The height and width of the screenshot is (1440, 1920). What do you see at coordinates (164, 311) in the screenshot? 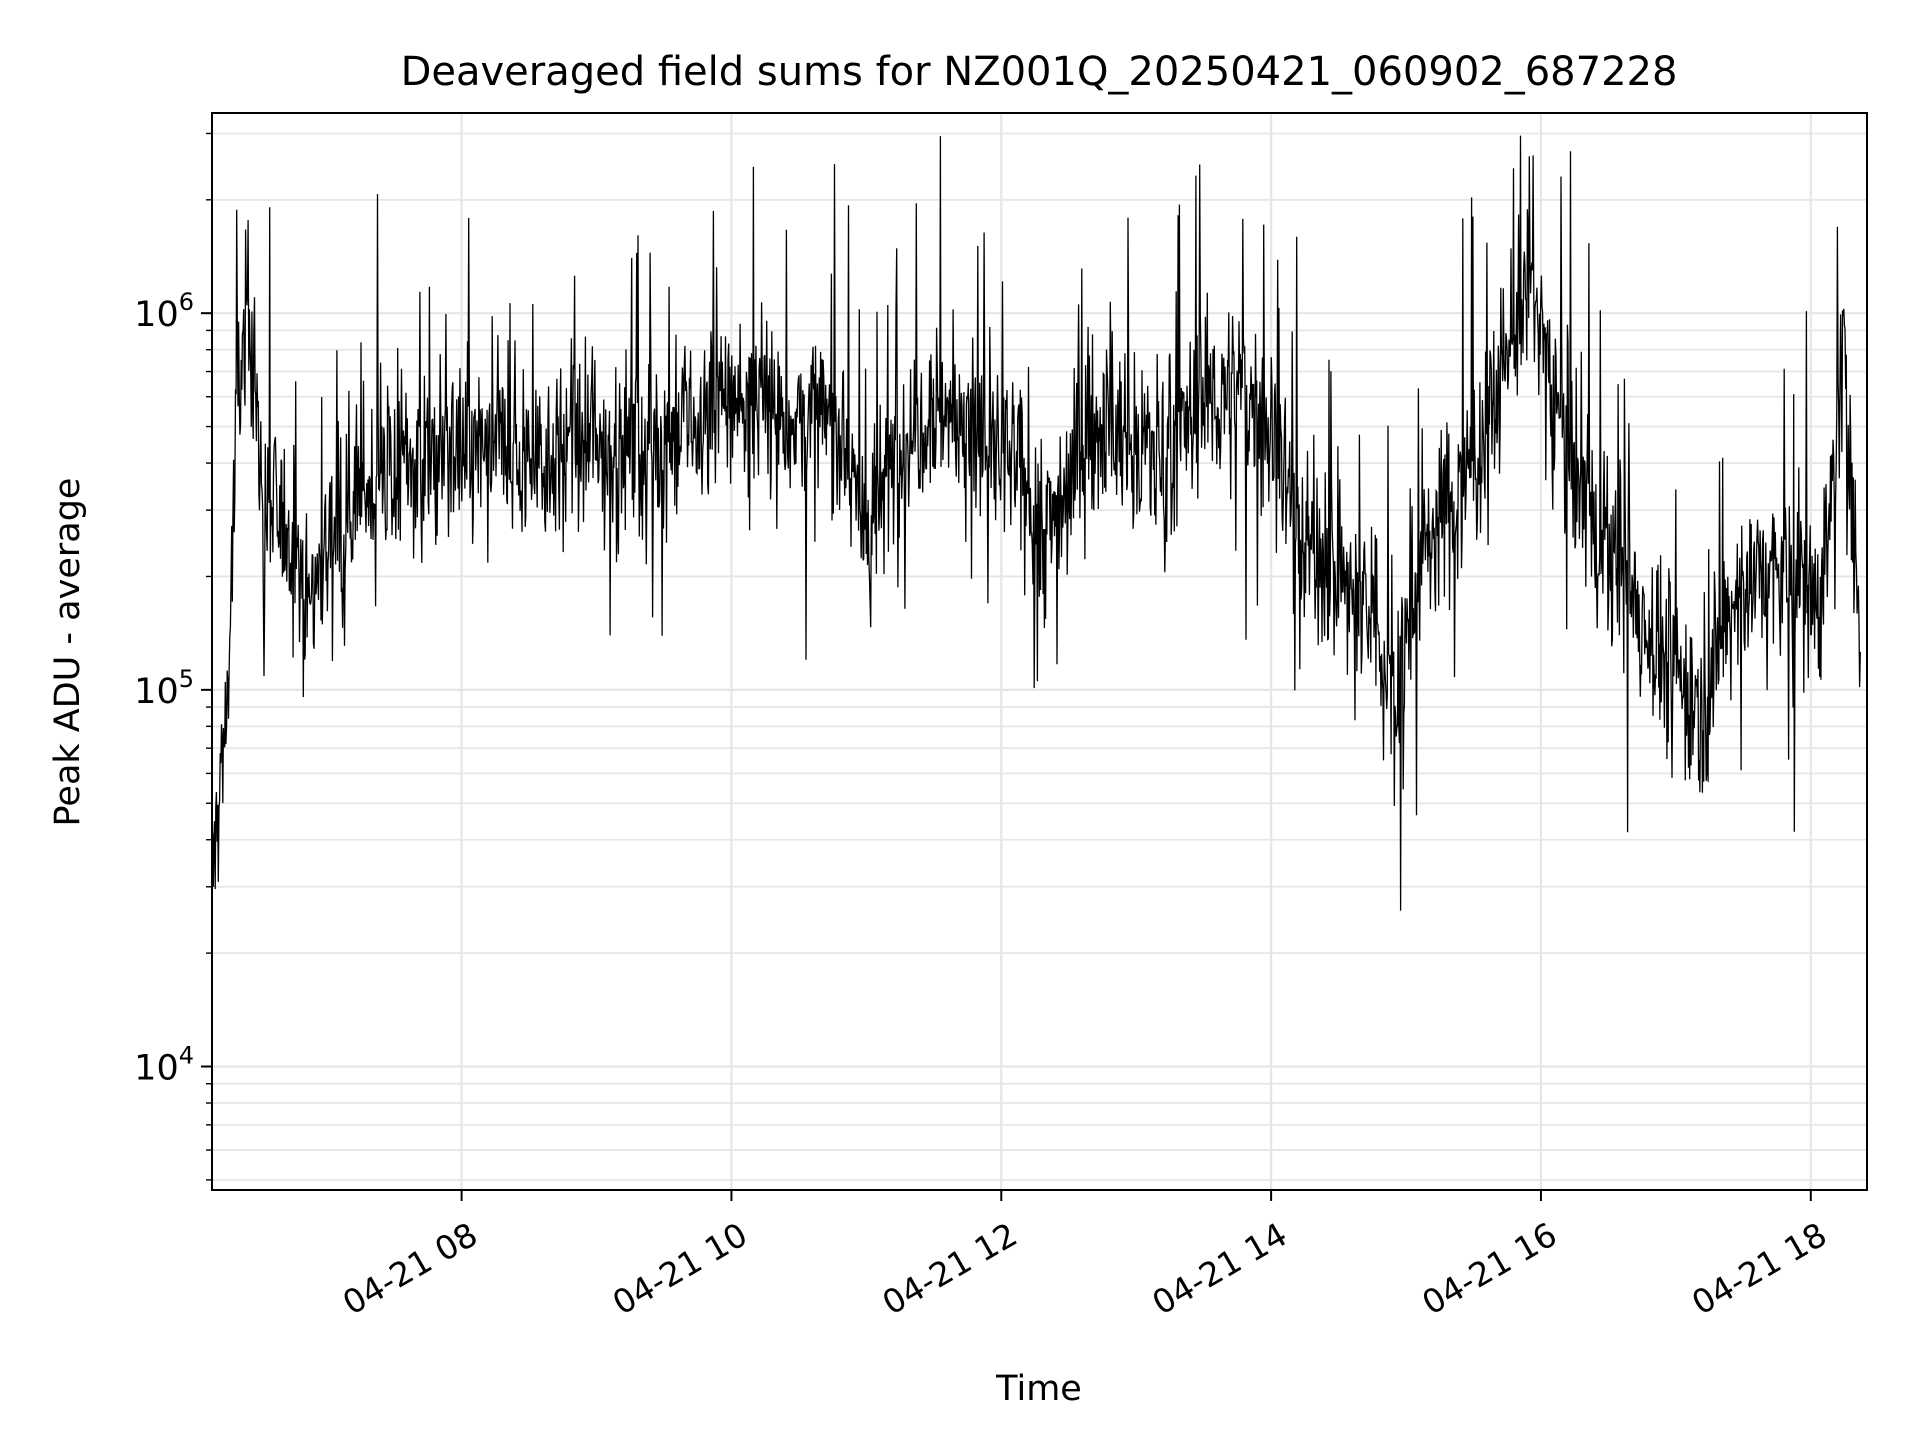
I see `y-tick-label: 10⁶` at bounding box center [164, 311].